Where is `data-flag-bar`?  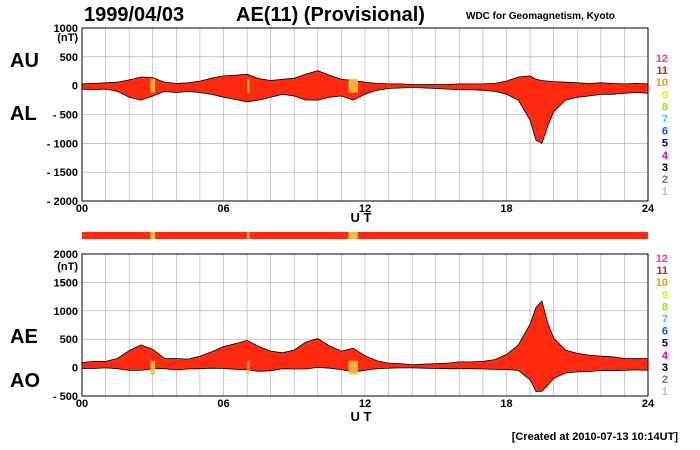 data-flag-bar is located at coordinates (365, 235).